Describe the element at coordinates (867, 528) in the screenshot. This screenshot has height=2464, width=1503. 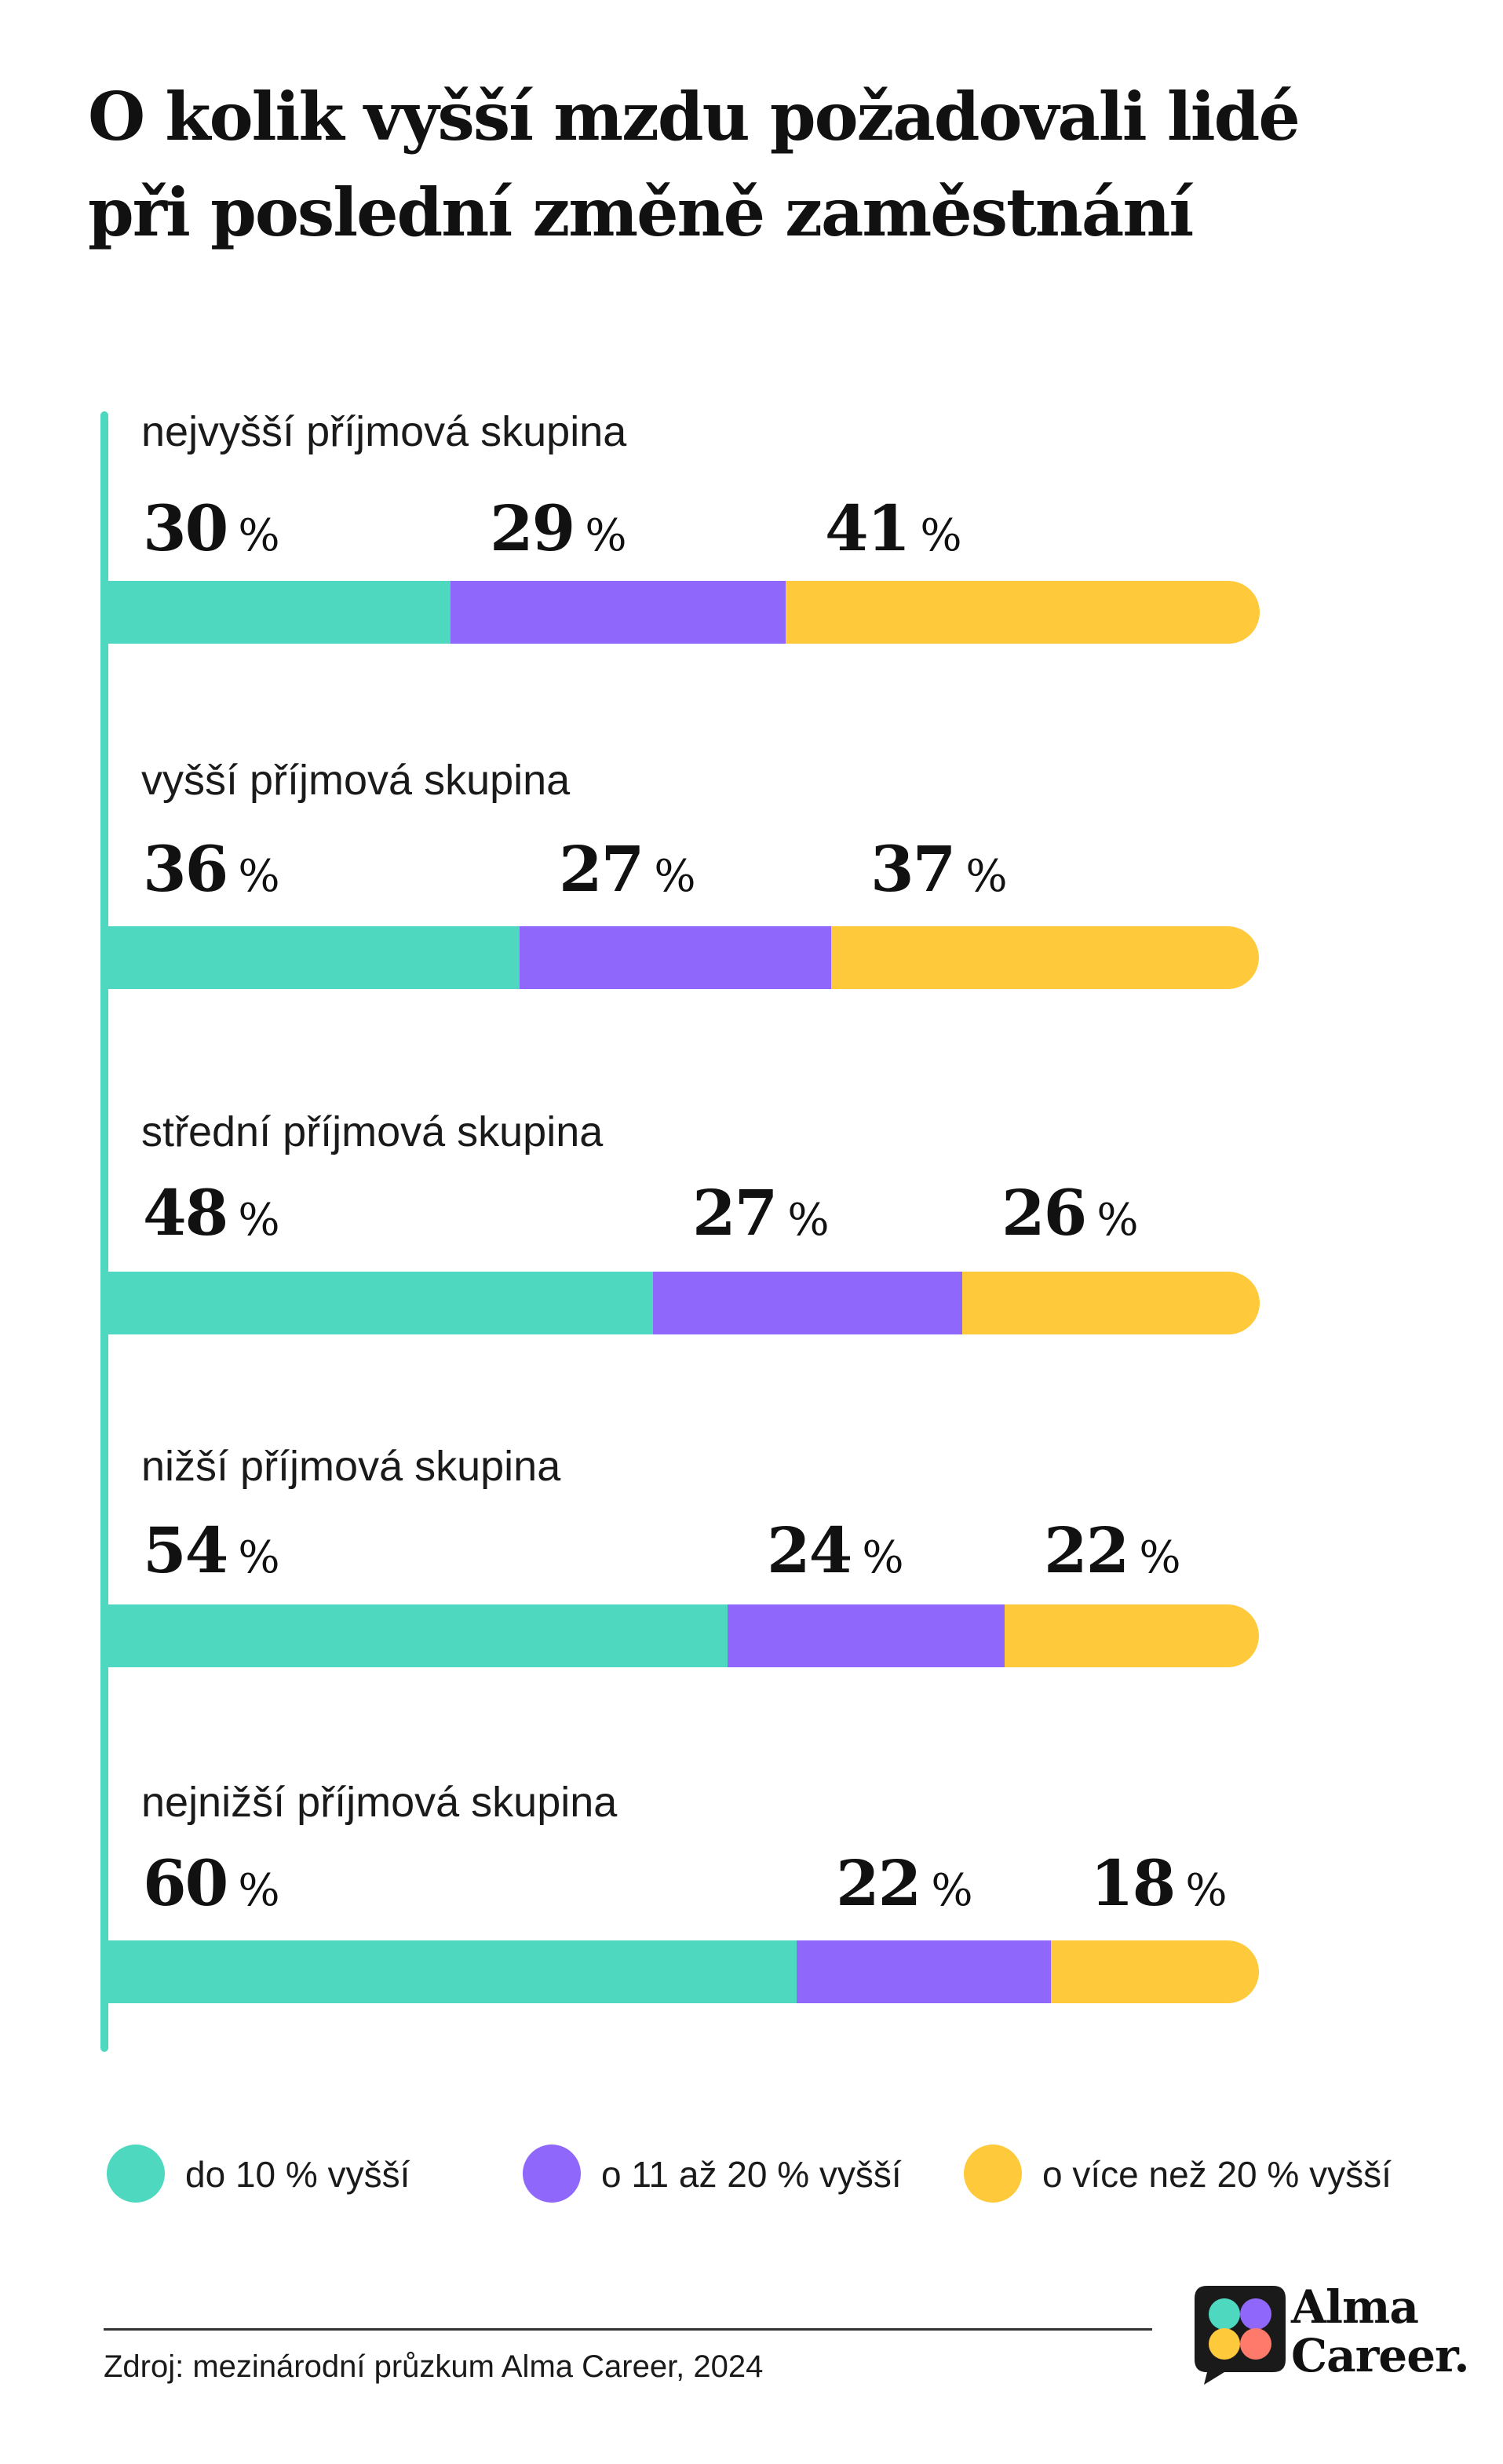
I see `value-number: 41` at that location.